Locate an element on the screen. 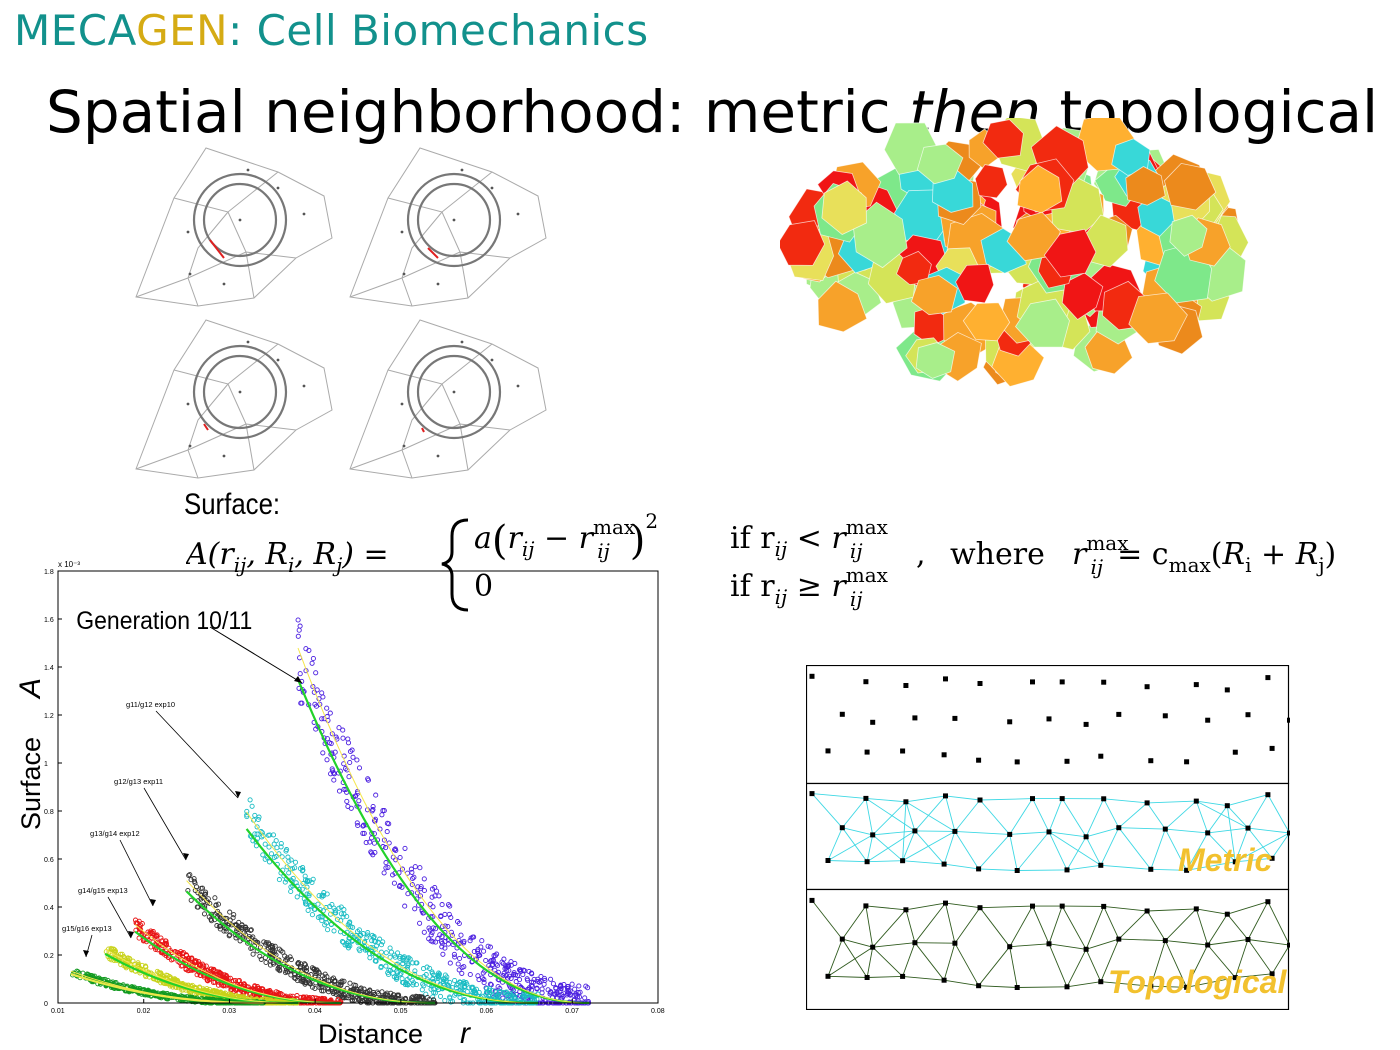 This screenshot has width=1400, height=1050. grid-panel-section is located at coordinates (1048, 949).